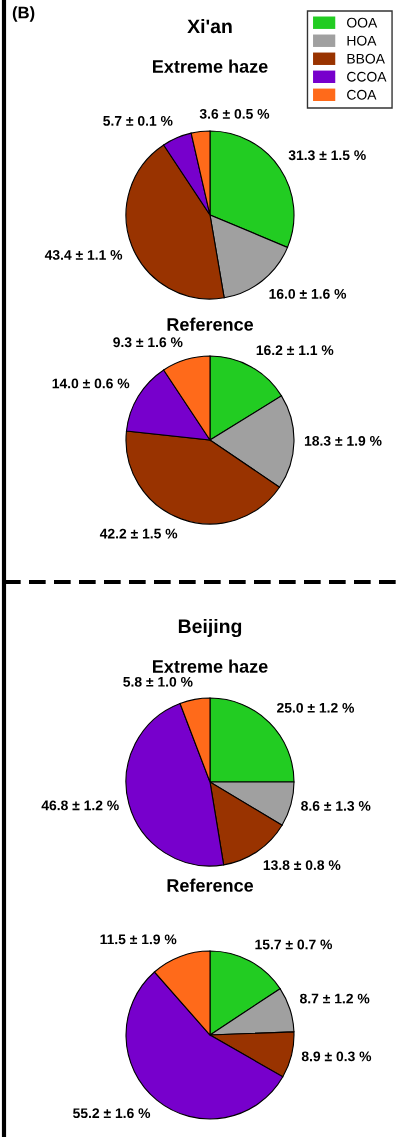 Image resolution: width=403 pixels, height=1137 pixels. What do you see at coordinates (91, 383) in the screenshot?
I see `data-label: 14.0 ± 0.6 %` at bounding box center [91, 383].